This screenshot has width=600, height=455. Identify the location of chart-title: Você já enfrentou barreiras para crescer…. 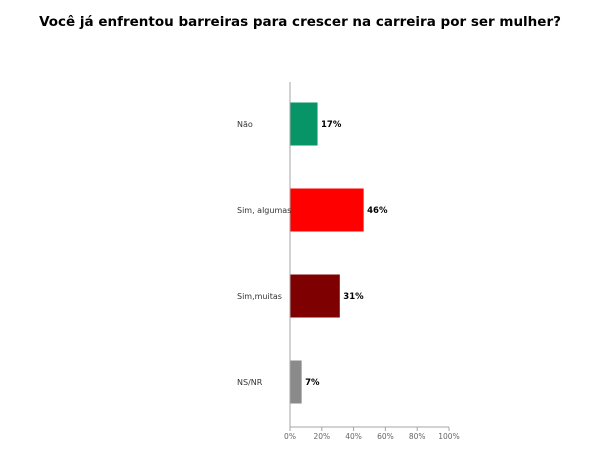
(300, 22).